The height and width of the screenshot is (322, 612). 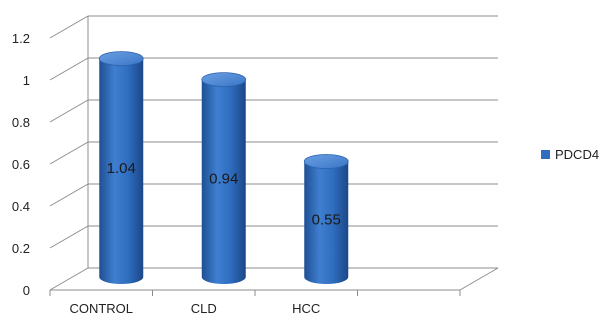 I want to click on legend-swatch, so click(x=545, y=154).